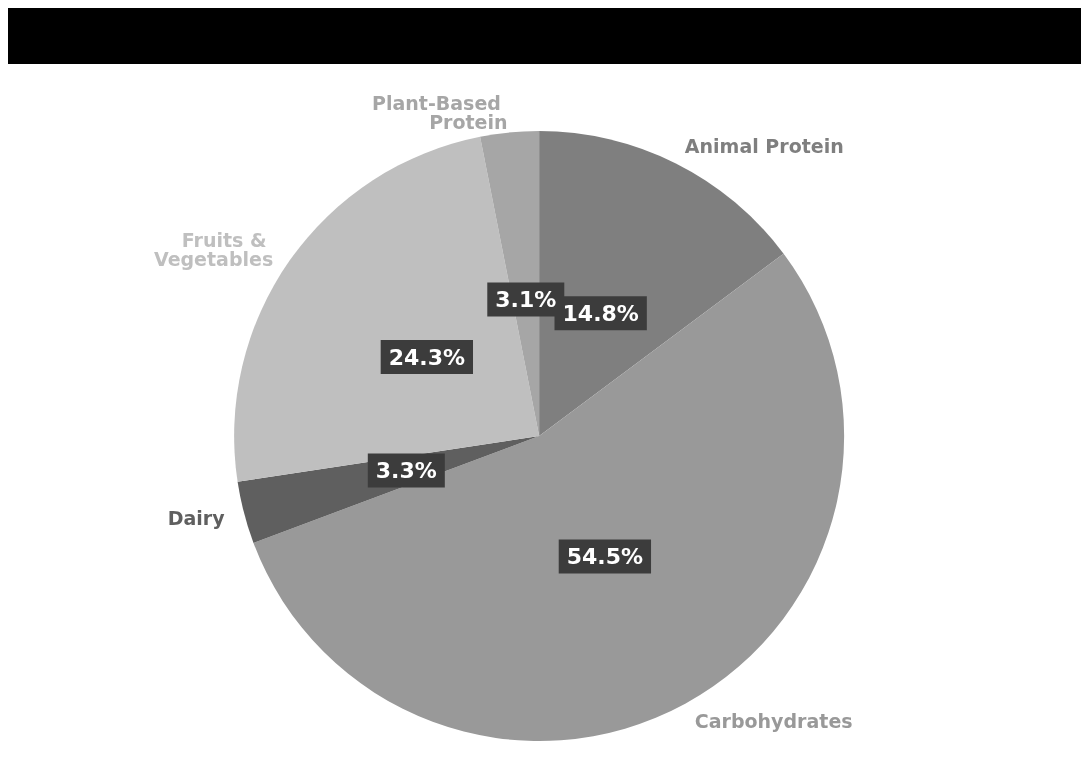  Describe the element at coordinates (427, 357) in the screenshot. I see `data-label: 24.3%` at that location.